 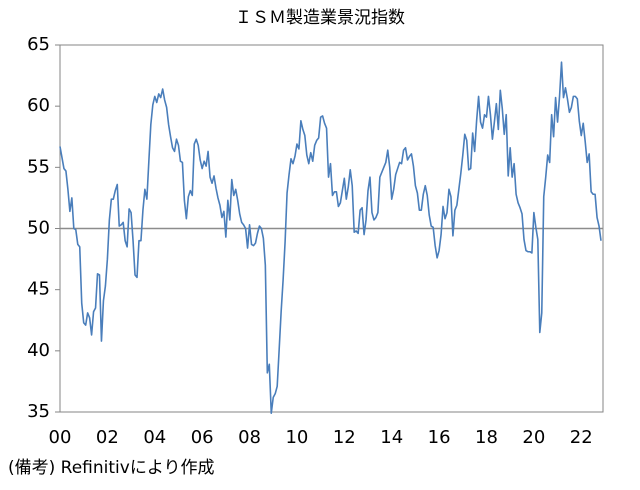 What do you see at coordinates (38, 289) in the screenshot?
I see `y-tick-label: 45` at bounding box center [38, 289].